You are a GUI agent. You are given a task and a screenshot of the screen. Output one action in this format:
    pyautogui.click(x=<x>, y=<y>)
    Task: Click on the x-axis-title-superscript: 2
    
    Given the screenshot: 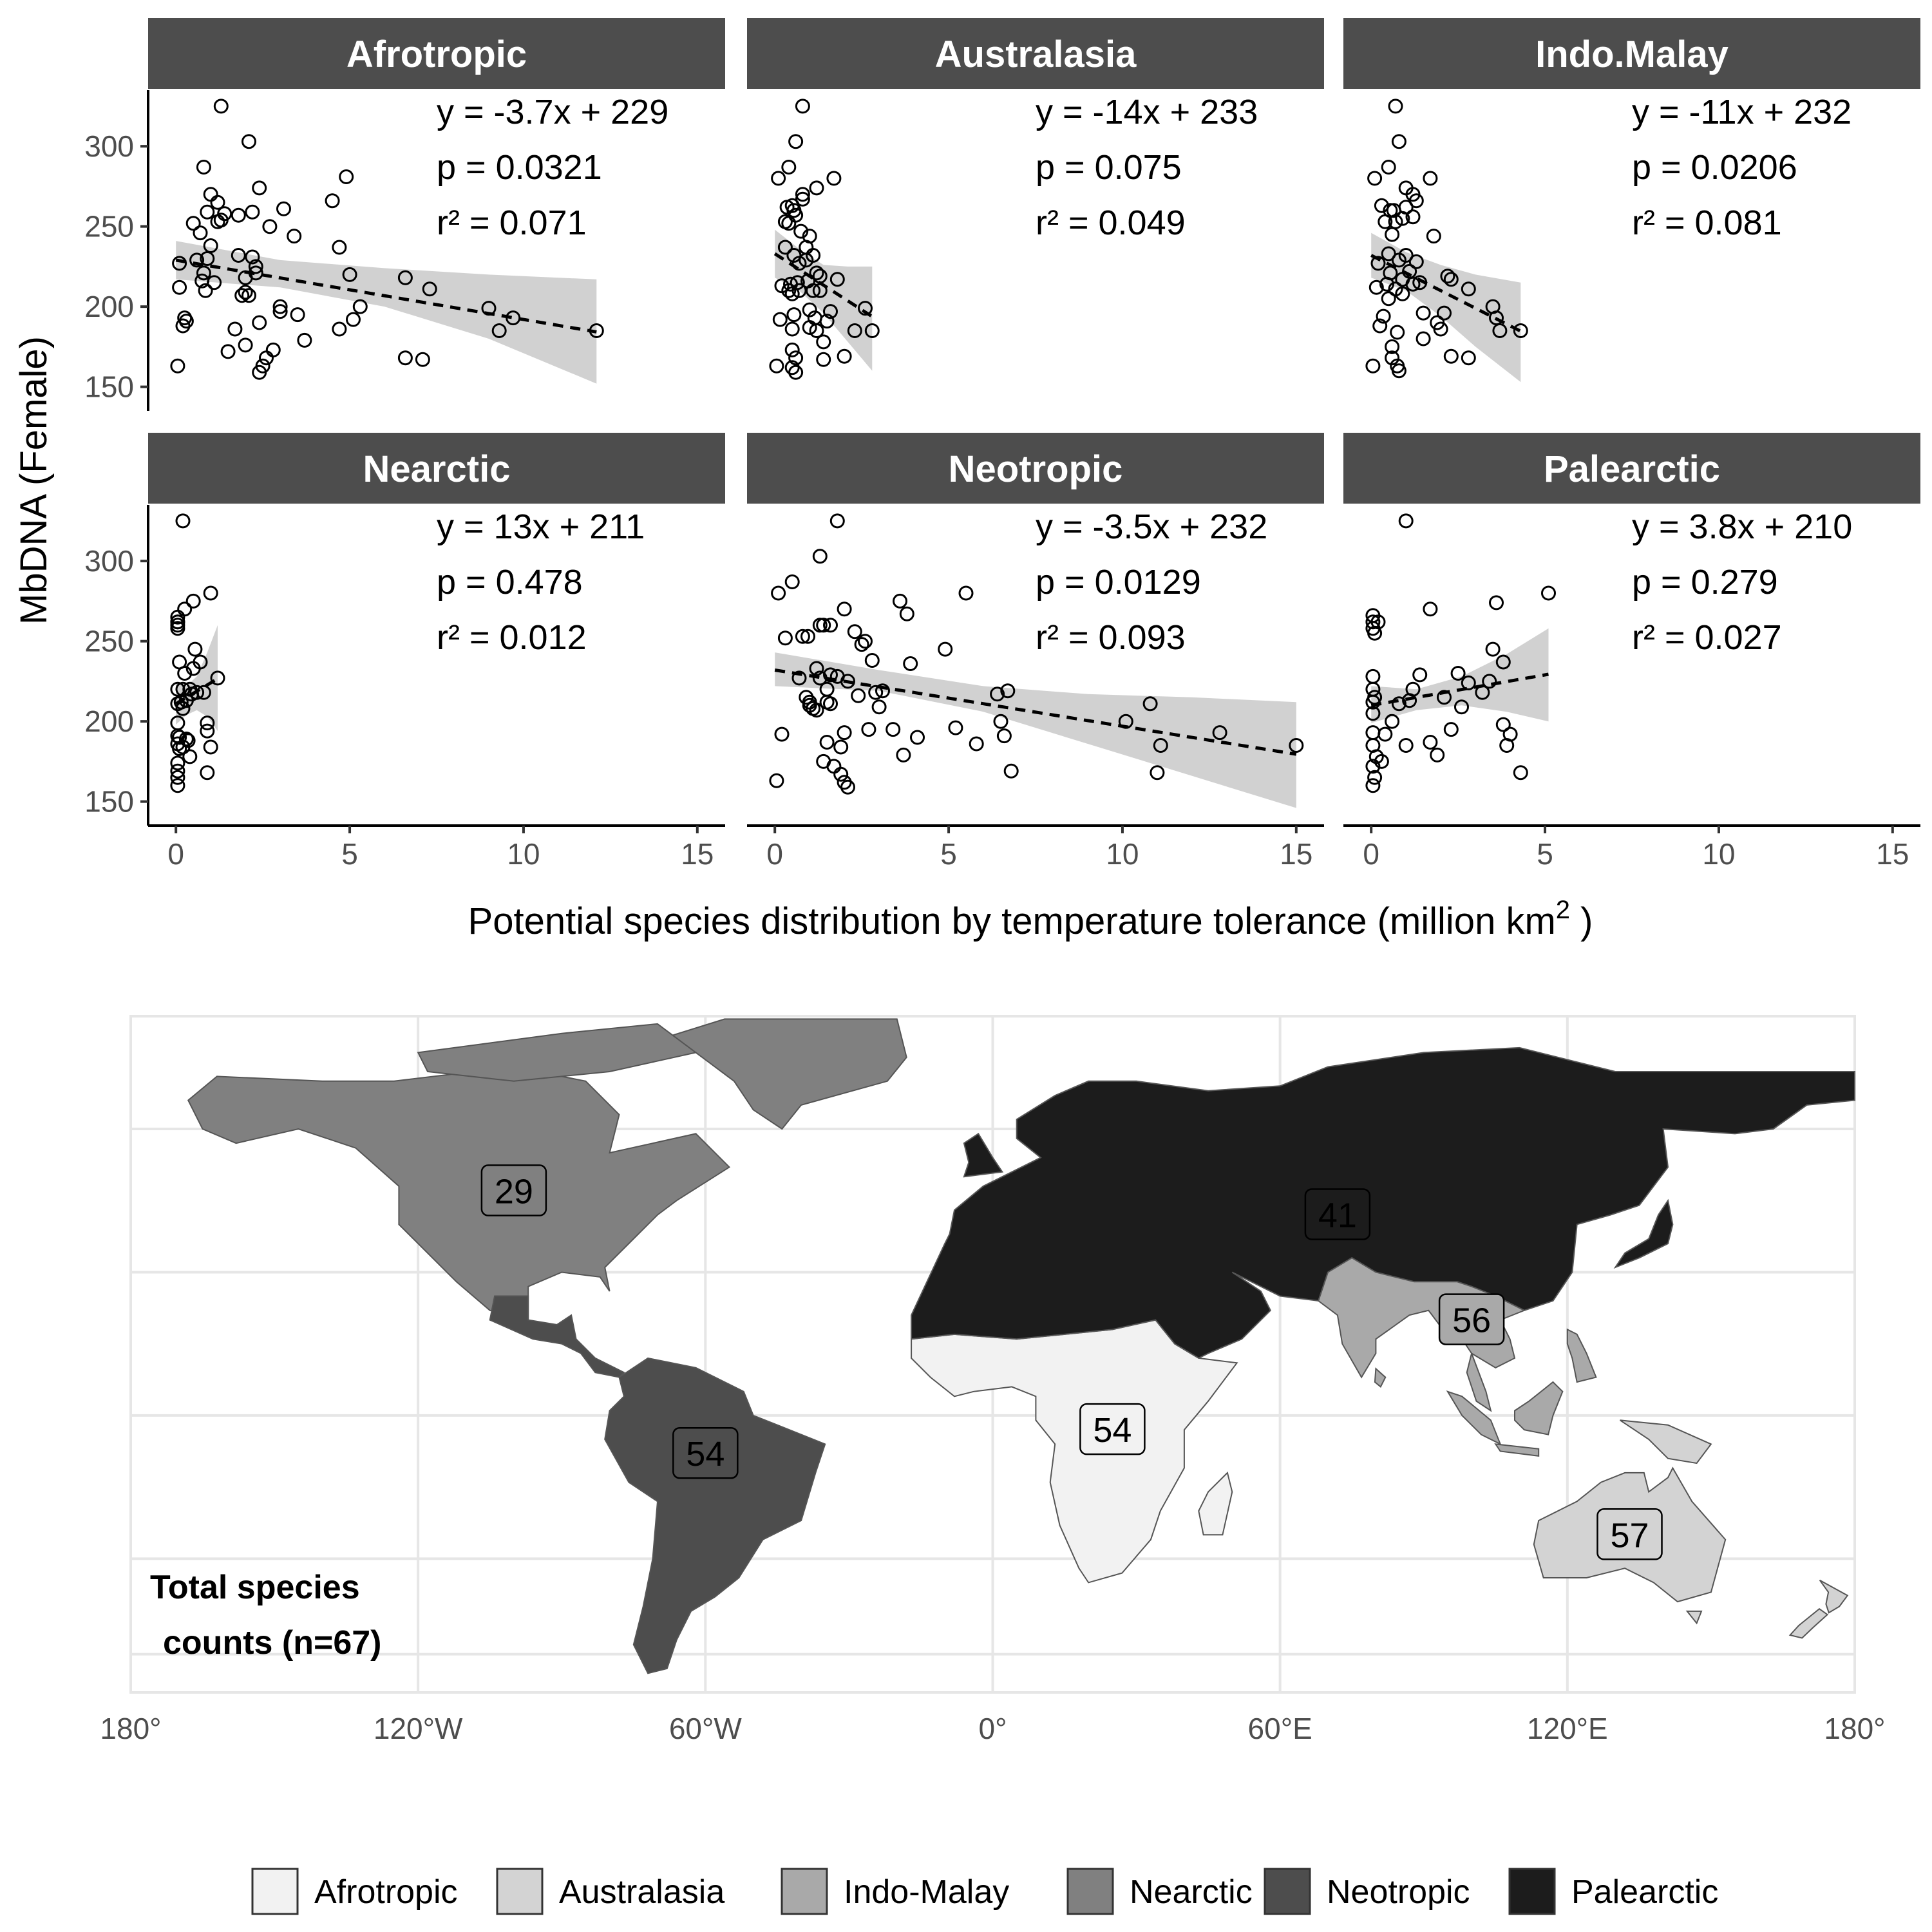 What is the action you would take?
    pyautogui.click(x=1563, y=910)
    